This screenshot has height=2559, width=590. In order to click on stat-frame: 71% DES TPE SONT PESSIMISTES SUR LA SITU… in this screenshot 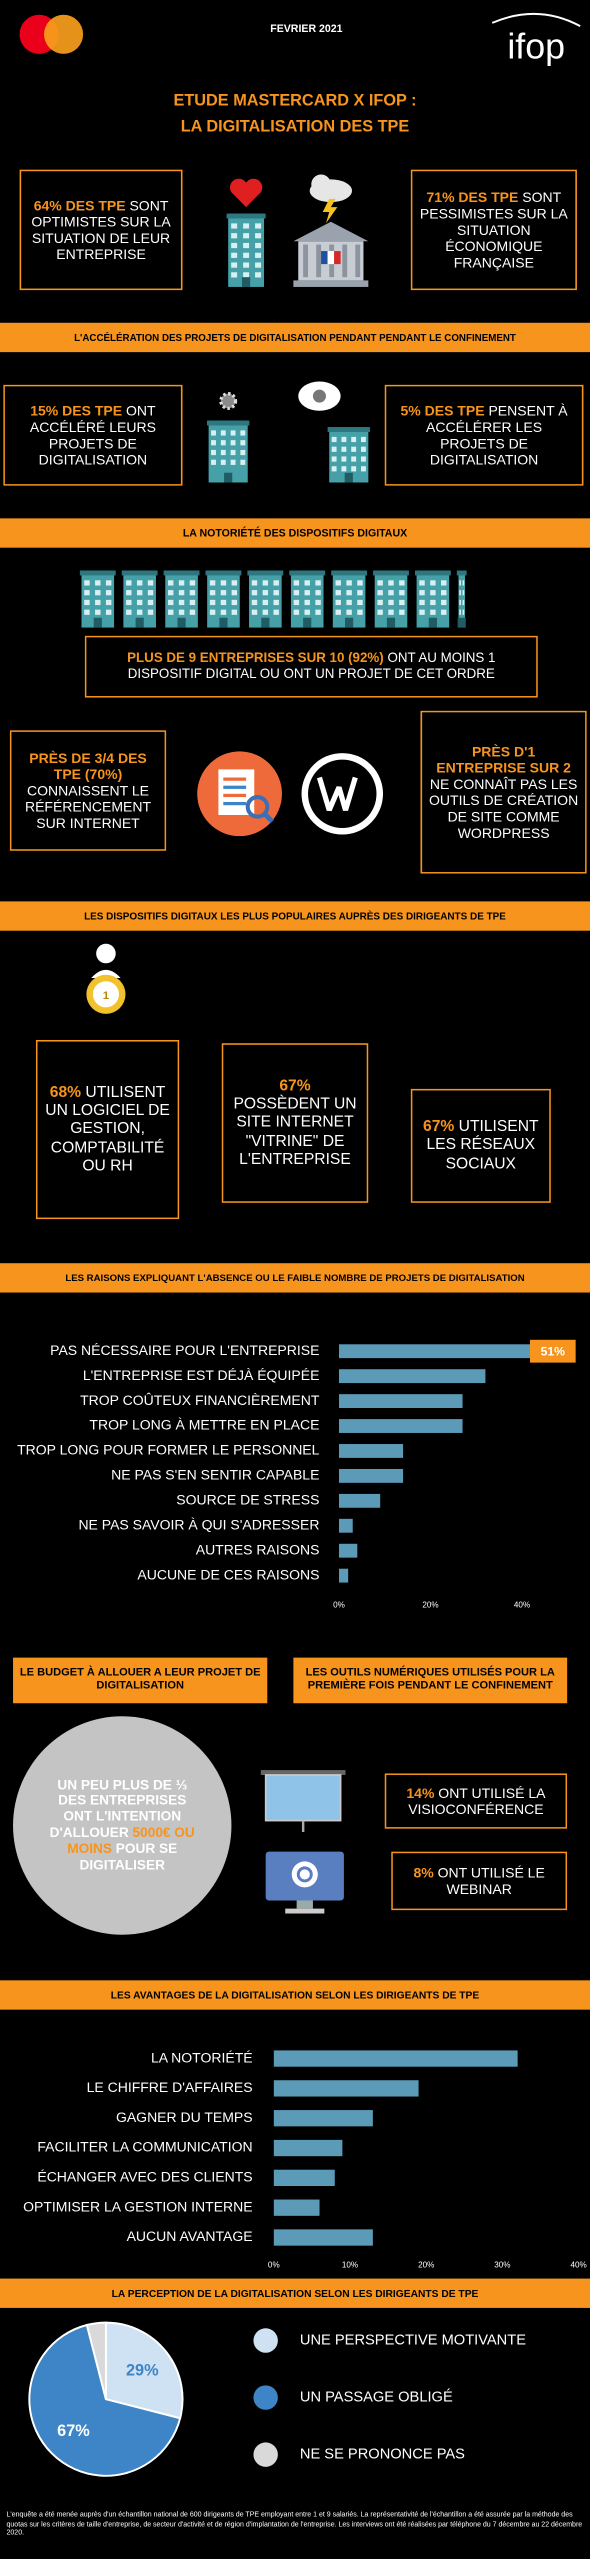, I will do `click(493, 230)`.